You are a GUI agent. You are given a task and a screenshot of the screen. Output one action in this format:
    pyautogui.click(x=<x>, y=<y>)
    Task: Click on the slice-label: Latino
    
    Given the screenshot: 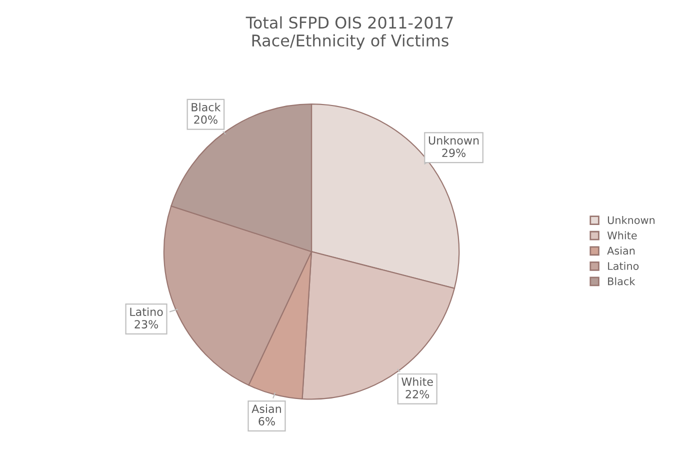 What is the action you would take?
    pyautogui.click(x=146, y=311)
    